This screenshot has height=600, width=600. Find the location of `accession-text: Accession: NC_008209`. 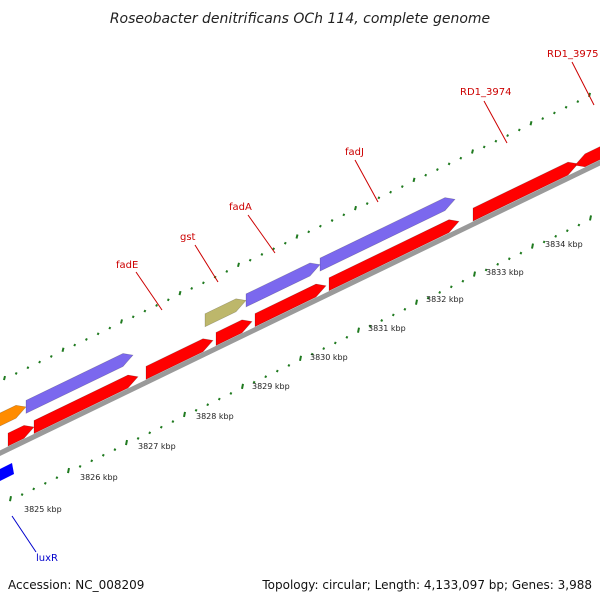

accession-text: Accession: NC_008209 is located at coordinates (76, 585).